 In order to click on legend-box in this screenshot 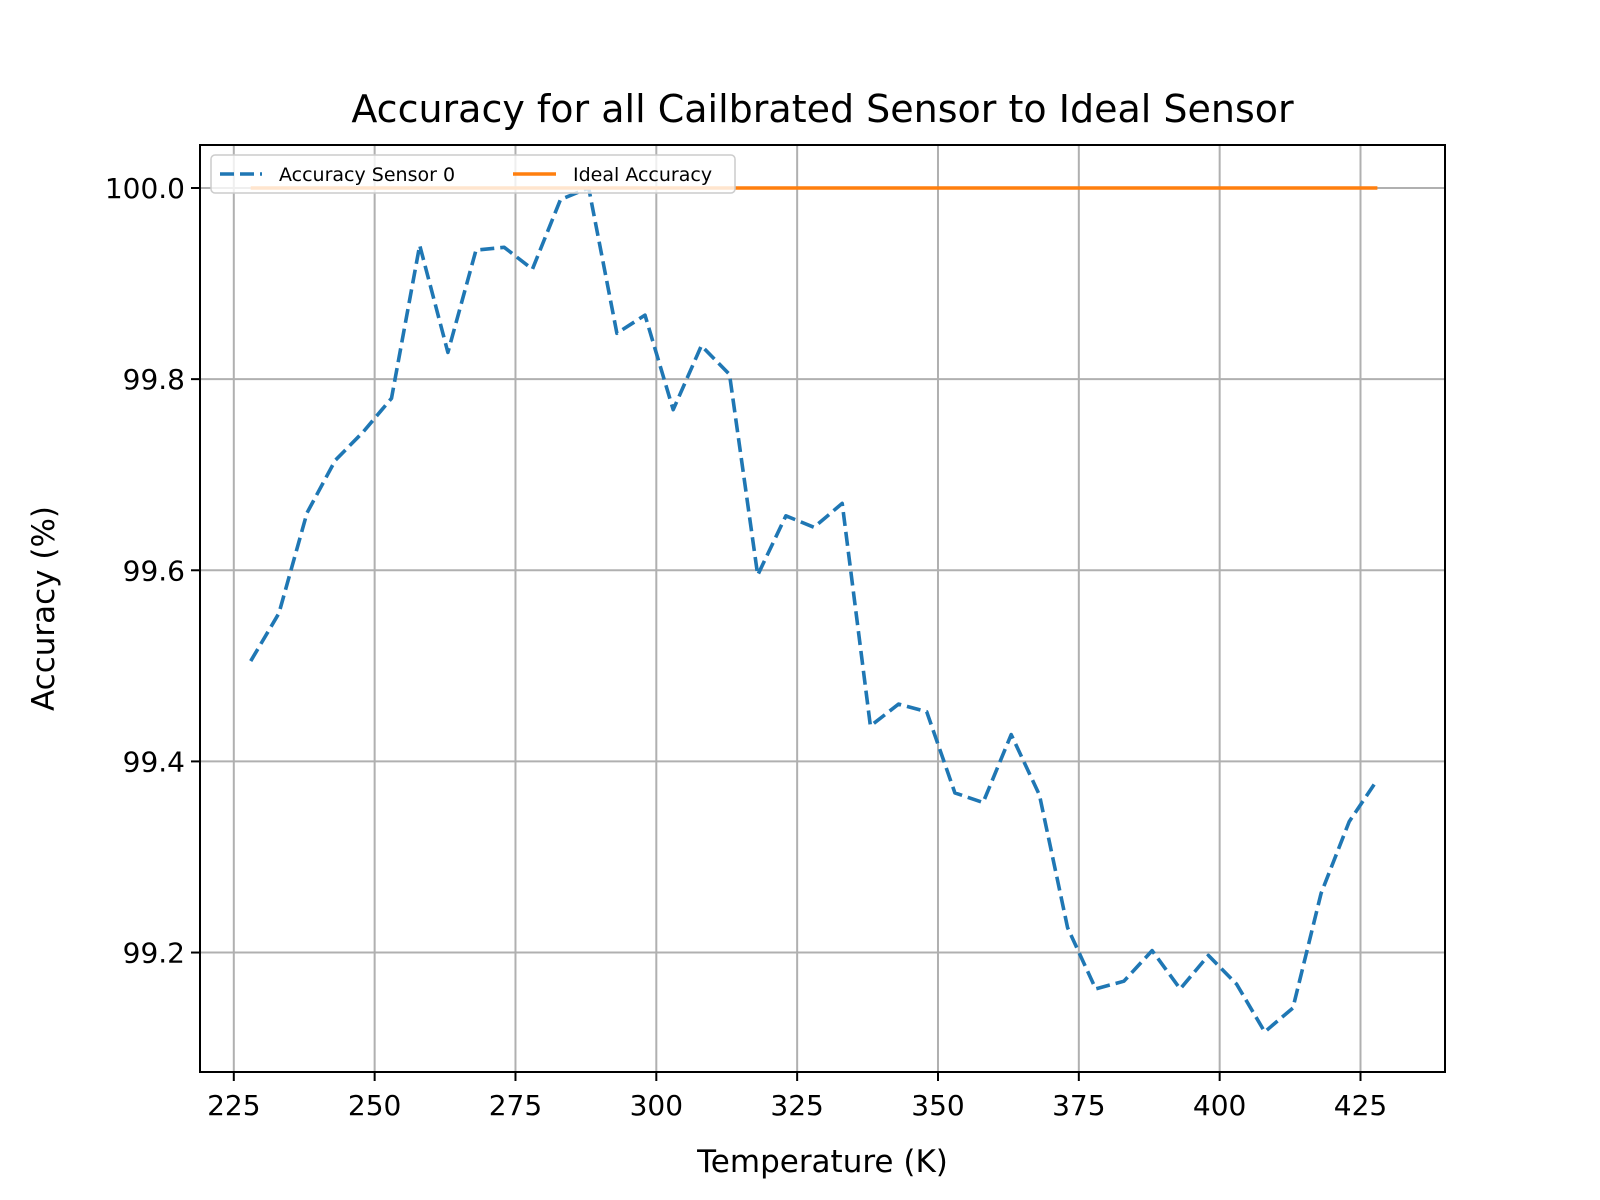, I will do `click(473, 174)`.